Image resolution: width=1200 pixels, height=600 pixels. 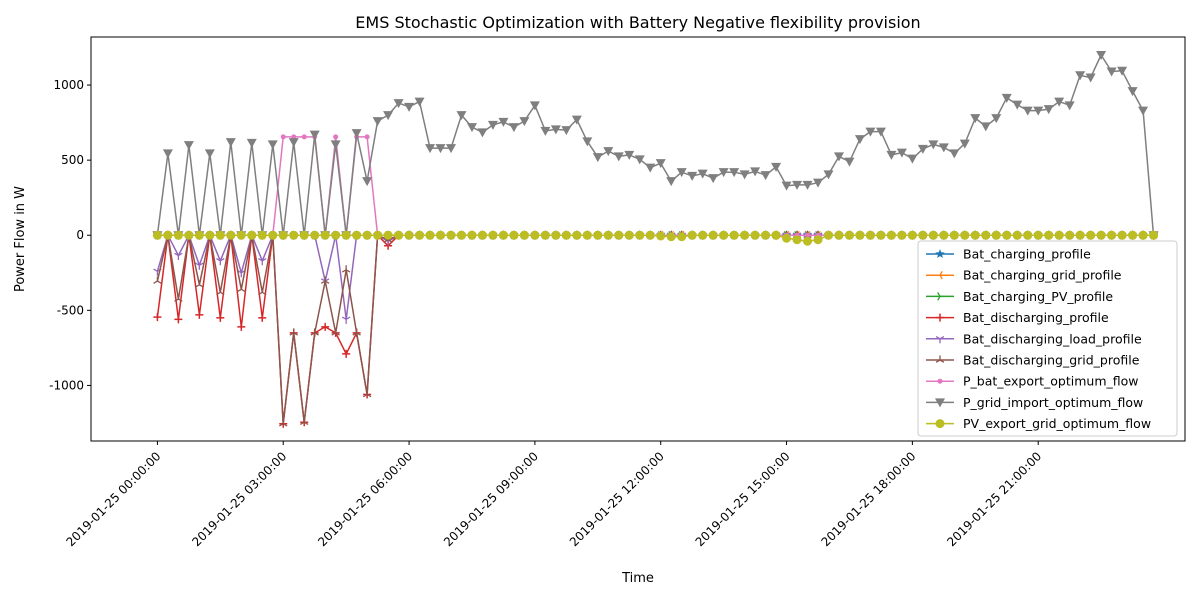 I want to click on legend-entry: Bat_discharging_profile, so click(x=1017, y=317).